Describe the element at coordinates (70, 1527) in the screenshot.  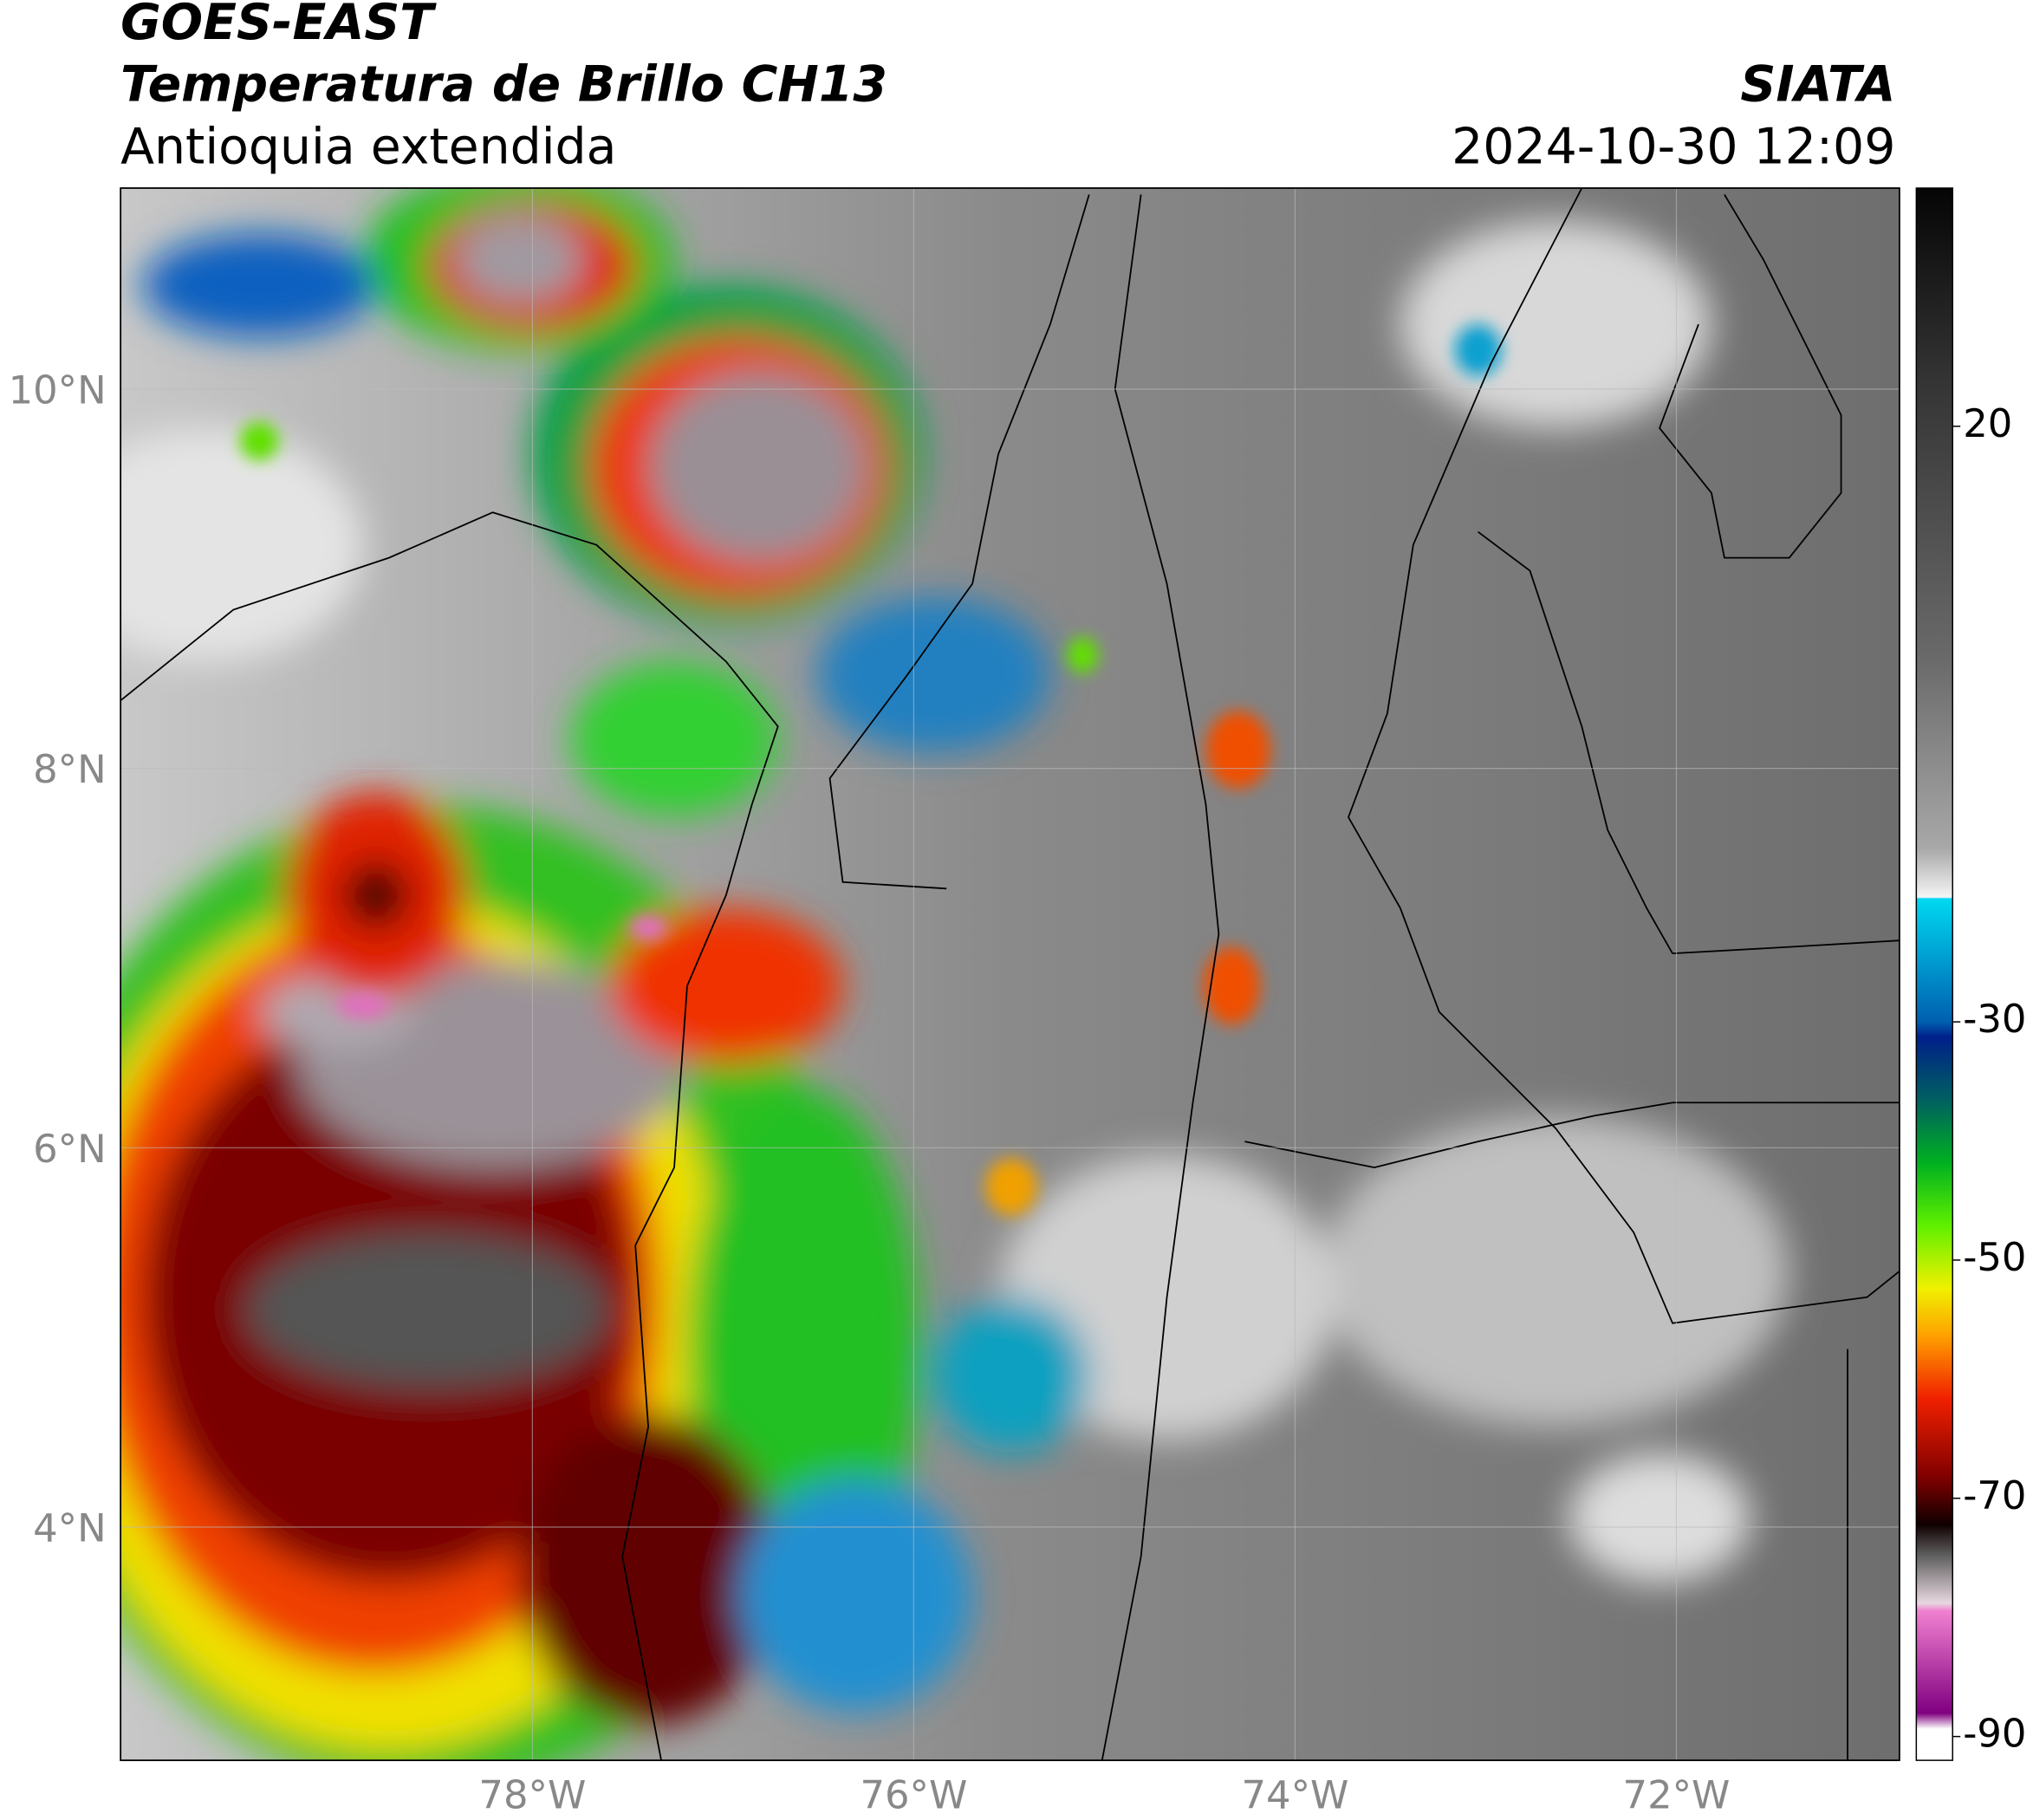
I see `lat-label: 4°N` at that location.